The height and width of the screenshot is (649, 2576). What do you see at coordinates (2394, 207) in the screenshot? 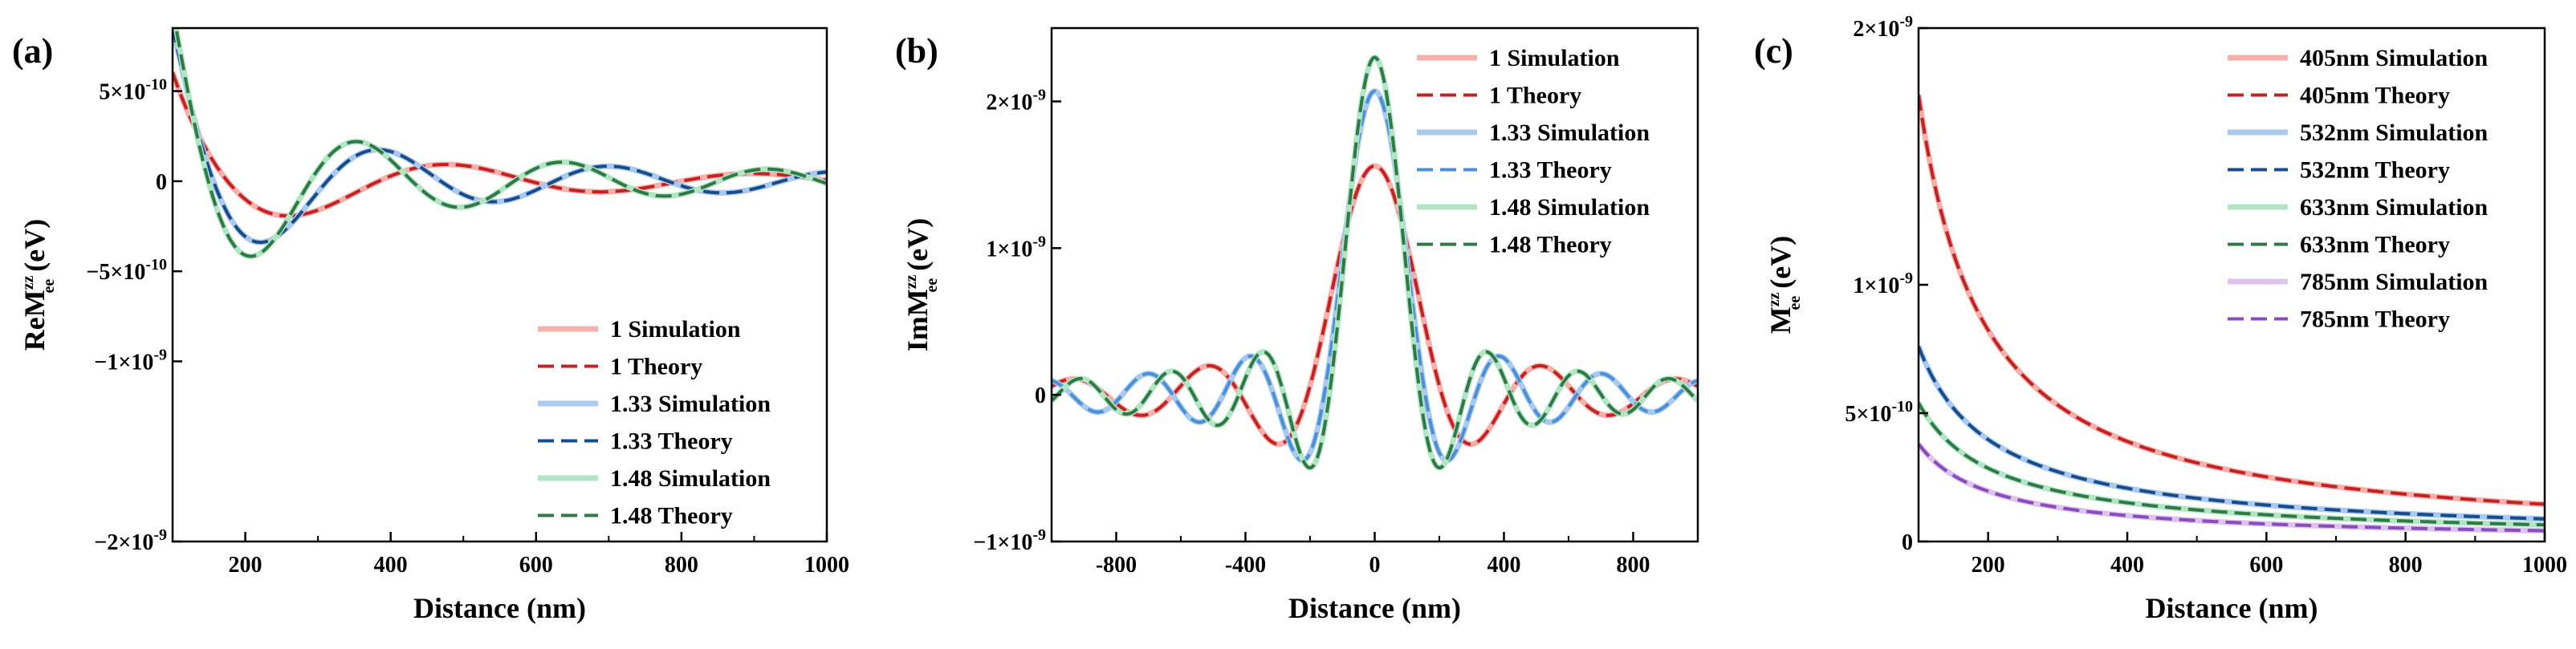
I see `legend-label: 633nm Simulation` at bounding box center [2394, 207].